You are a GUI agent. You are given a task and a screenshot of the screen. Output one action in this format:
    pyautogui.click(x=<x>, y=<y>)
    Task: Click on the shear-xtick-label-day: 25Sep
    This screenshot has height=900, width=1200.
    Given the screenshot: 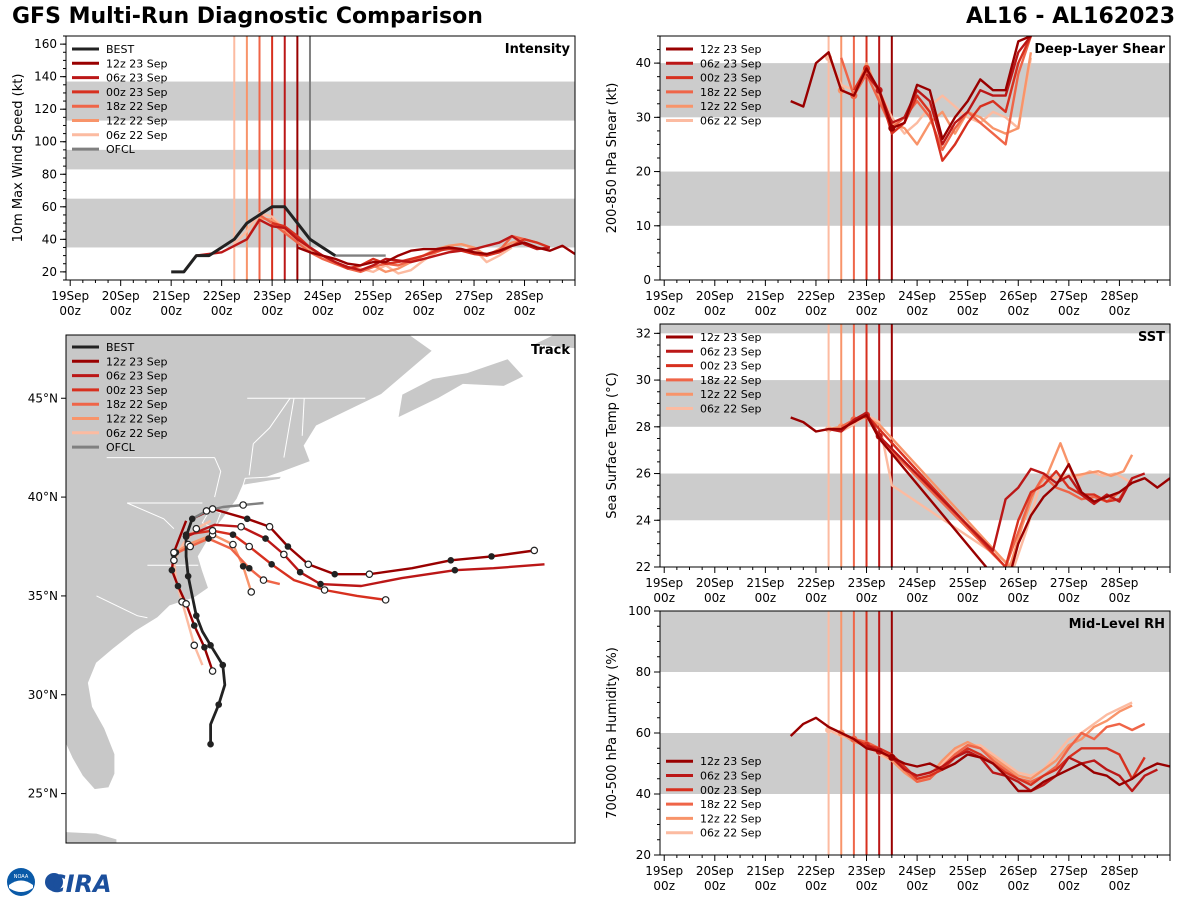 What is the action you would take?
    pyautogui.click(x=968, y=296)
    